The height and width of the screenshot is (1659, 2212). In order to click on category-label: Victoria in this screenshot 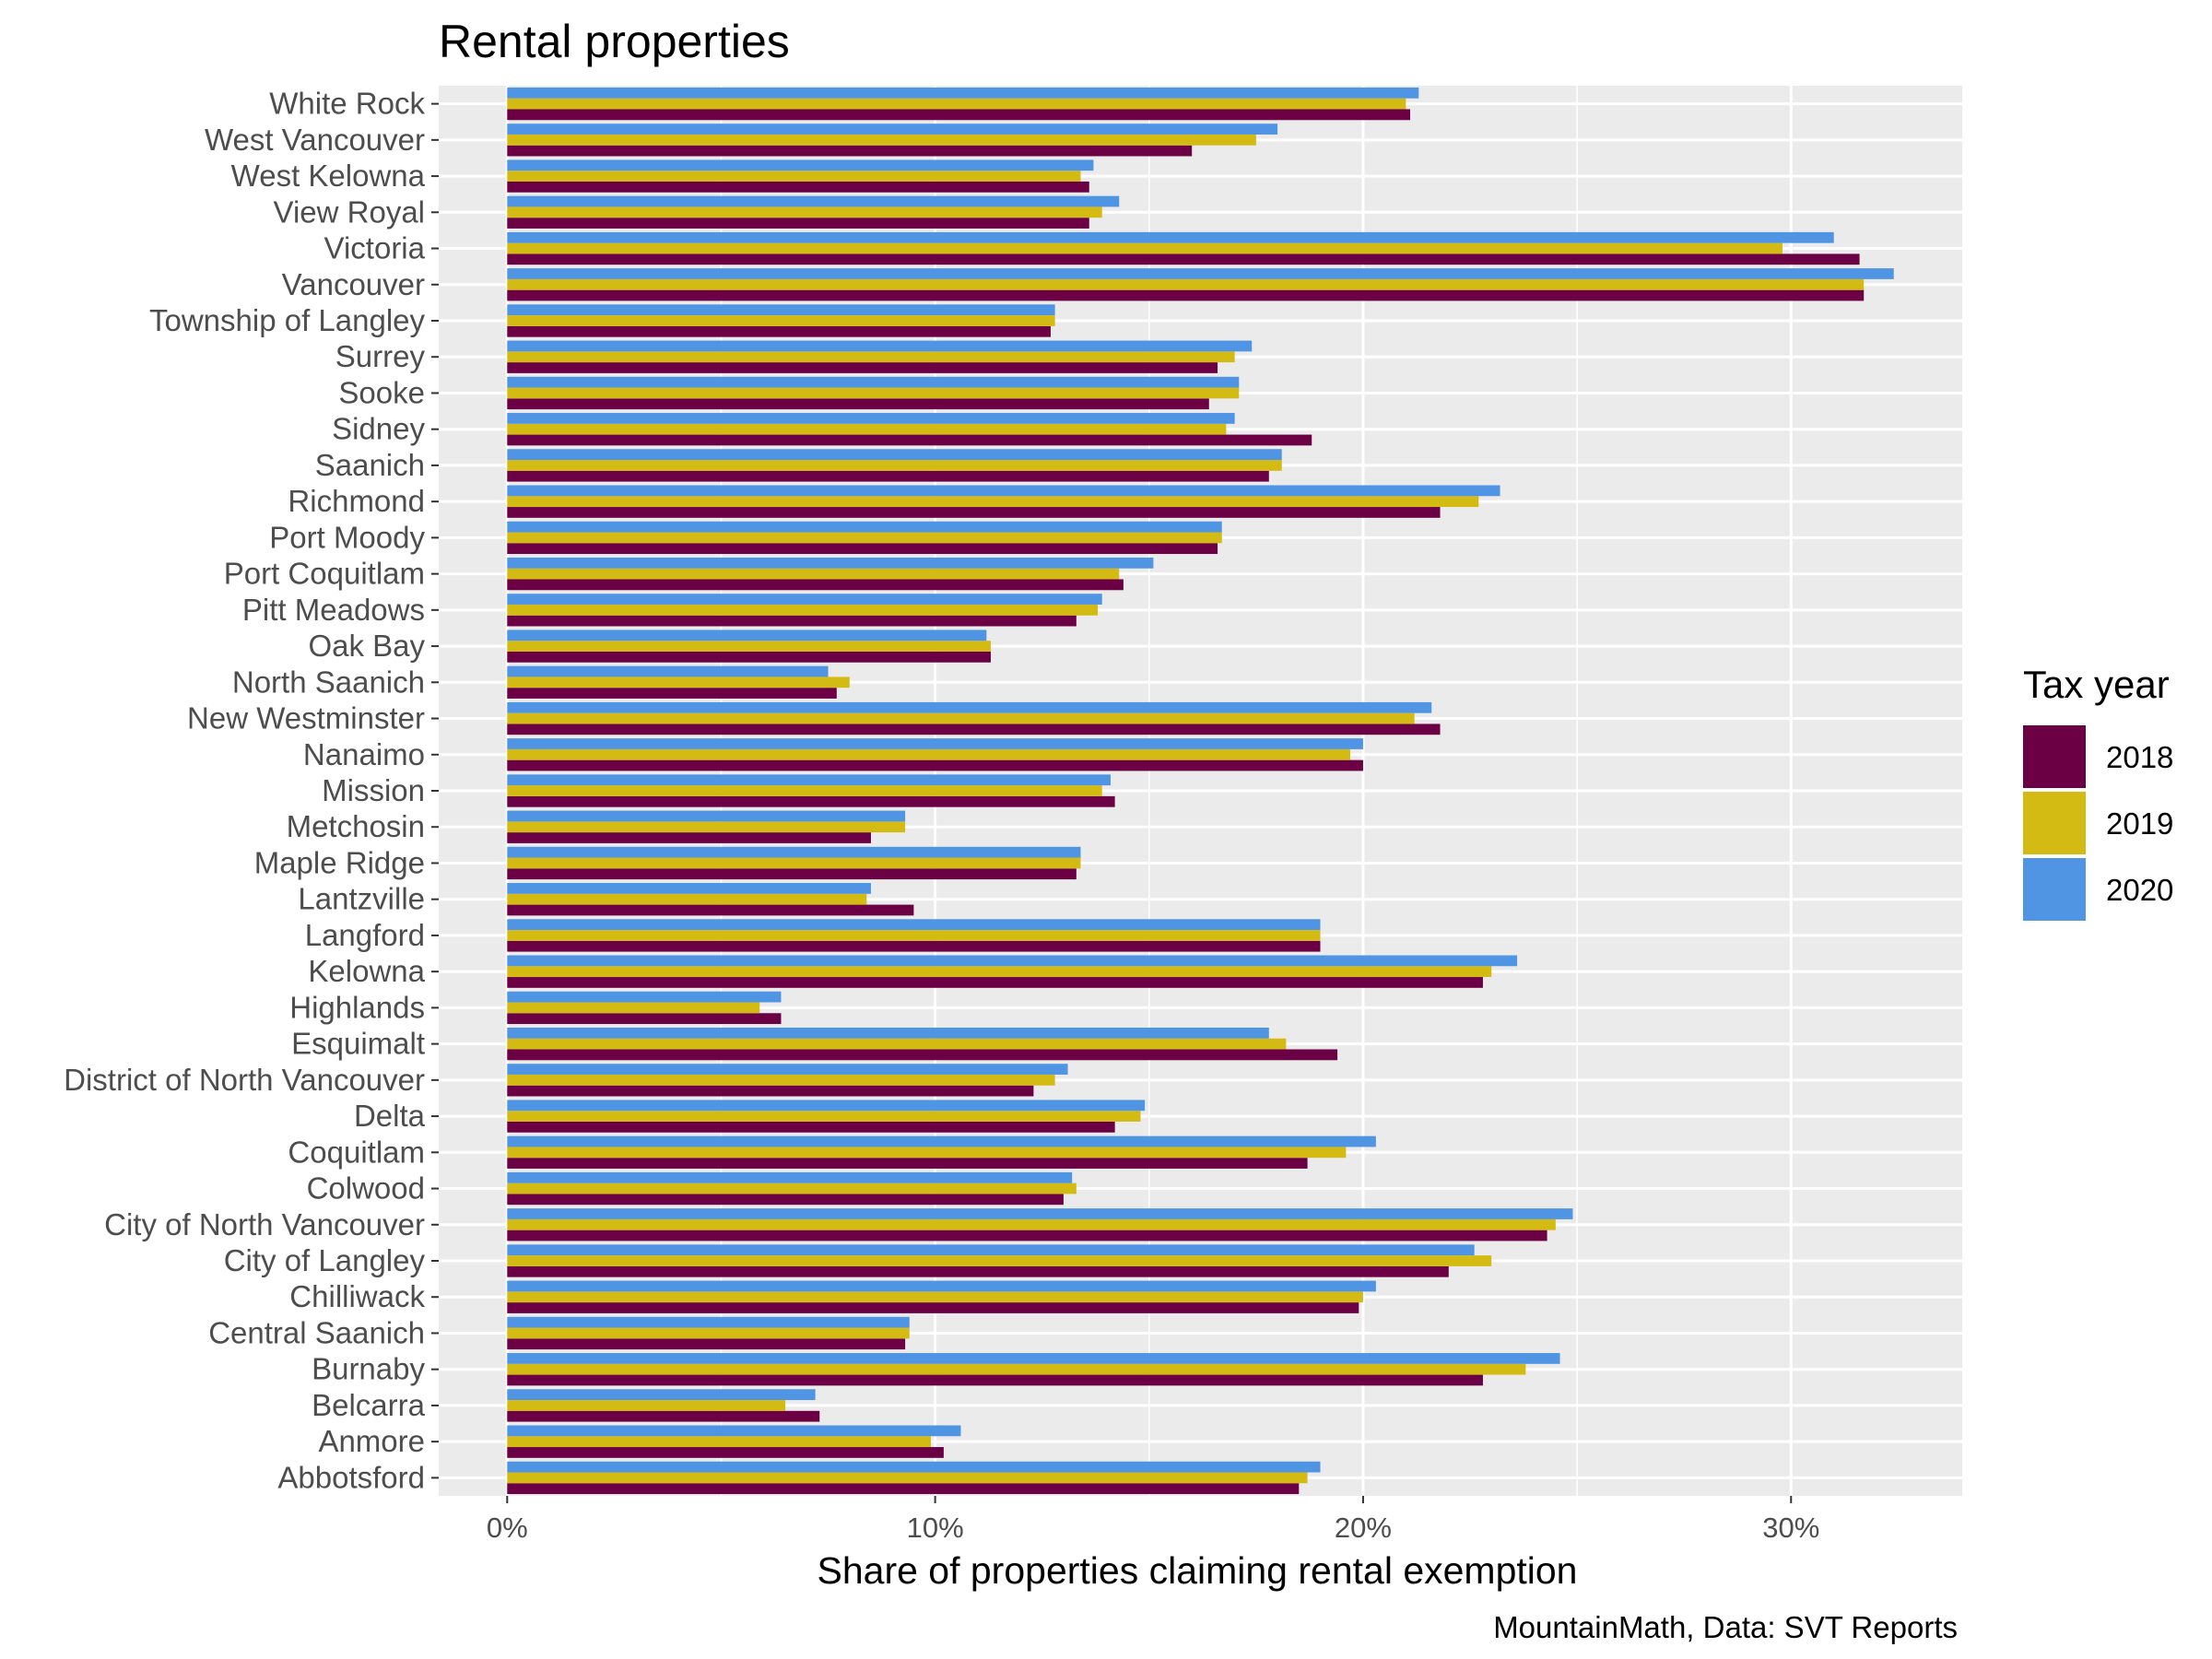, I will do `click(375, 248)`.